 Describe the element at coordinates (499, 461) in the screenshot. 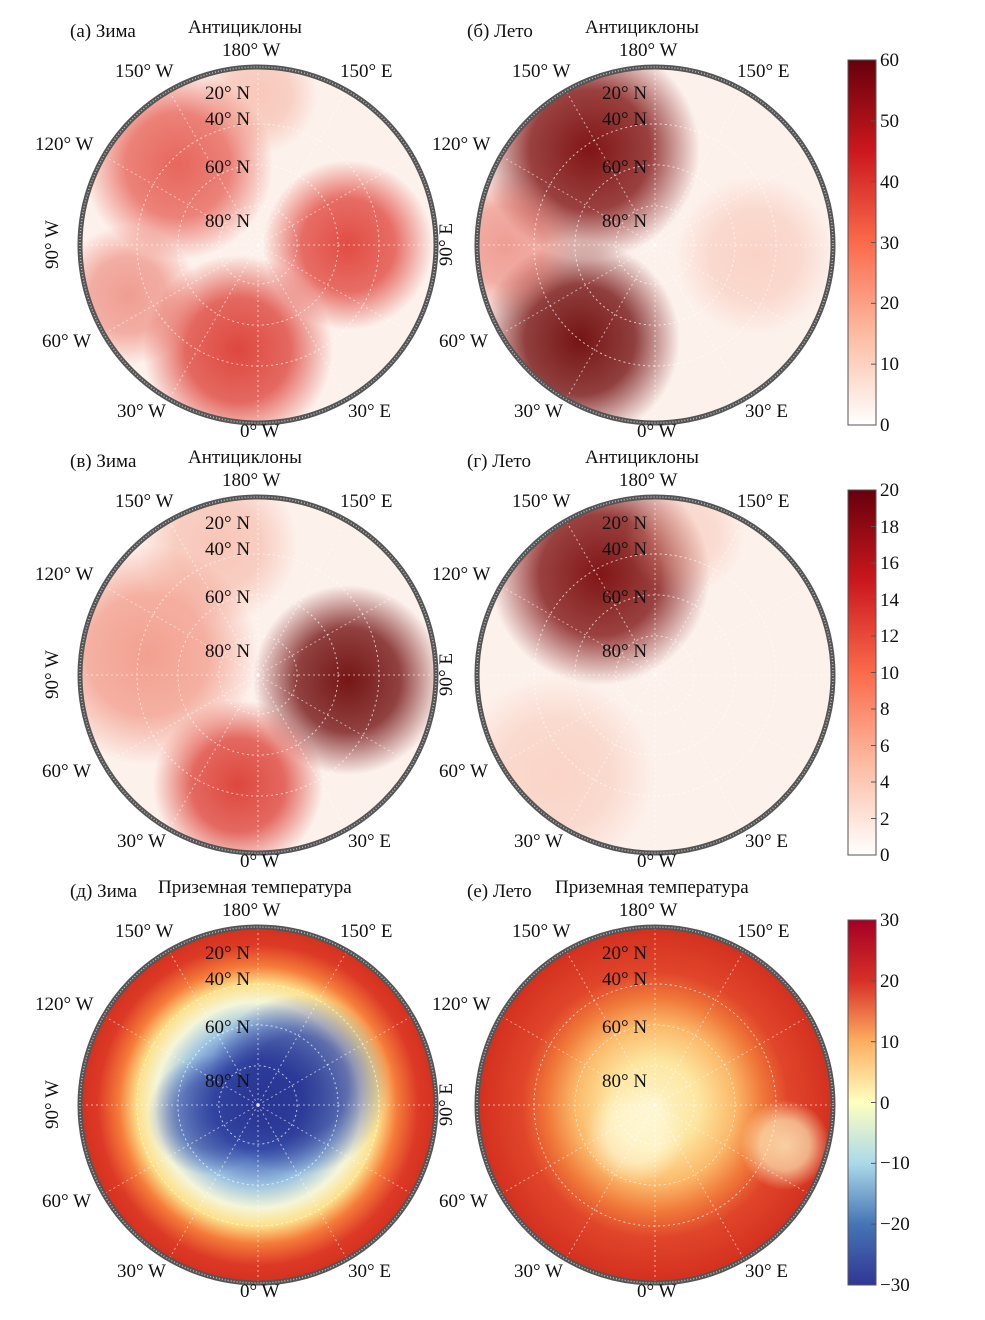

I see `panel-label: (г) Лето` at that location.